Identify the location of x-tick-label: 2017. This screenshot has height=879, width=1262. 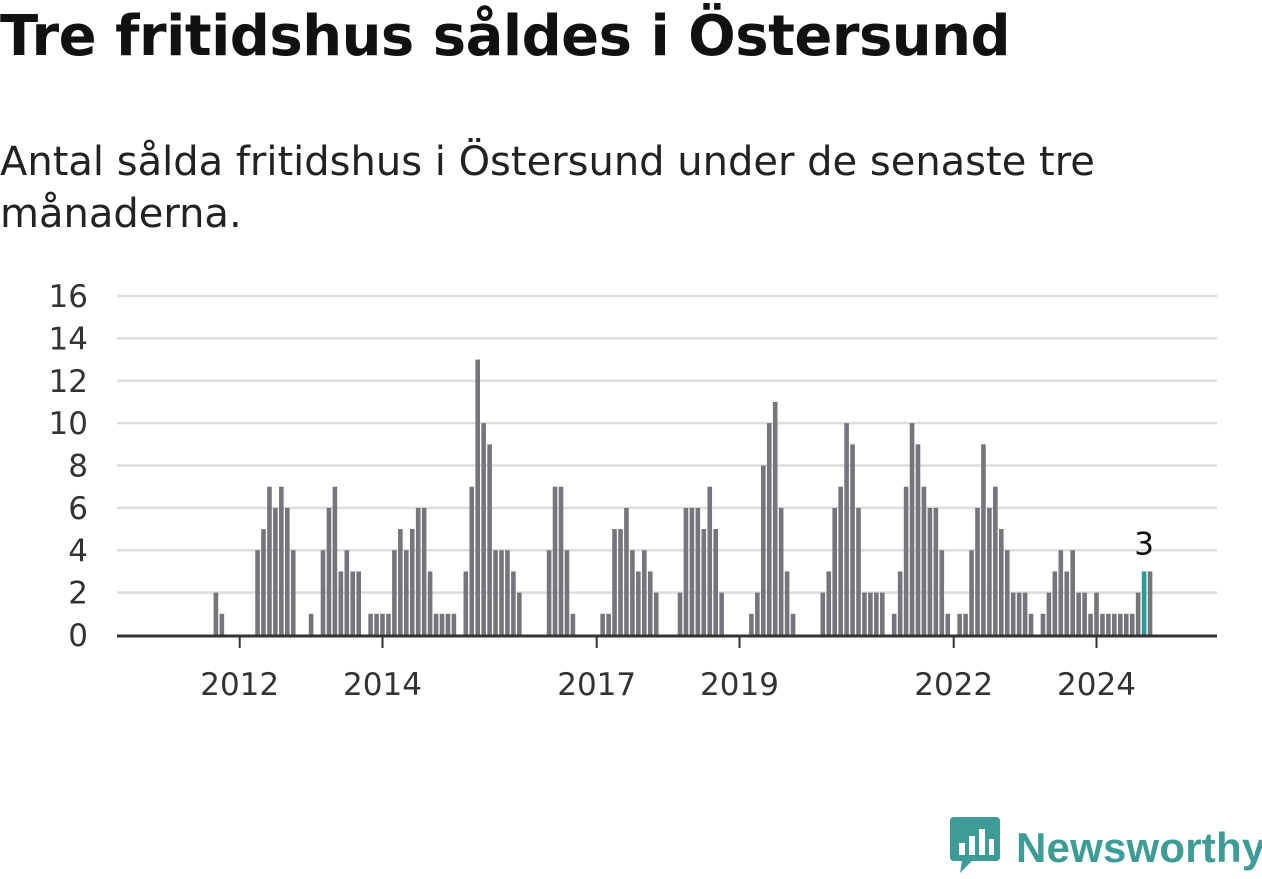
(596, 685).